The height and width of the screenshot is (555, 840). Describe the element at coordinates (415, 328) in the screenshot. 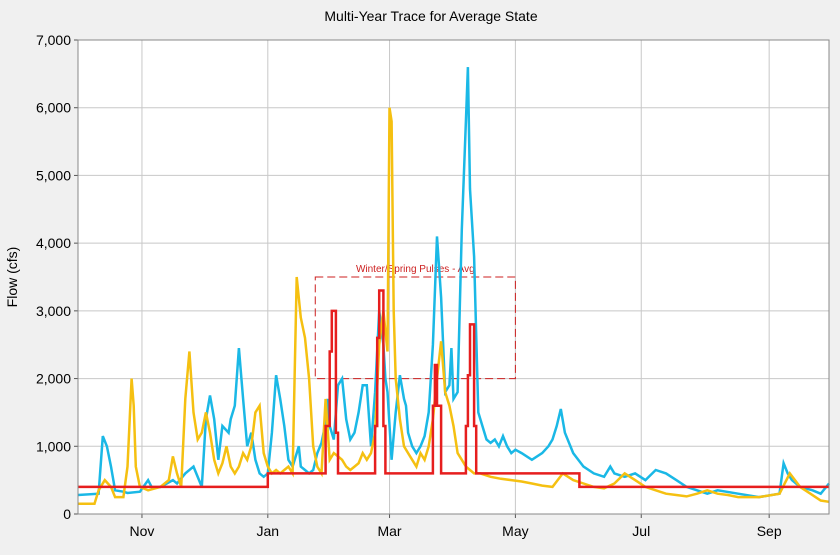

I see `annotation-box` at that location.